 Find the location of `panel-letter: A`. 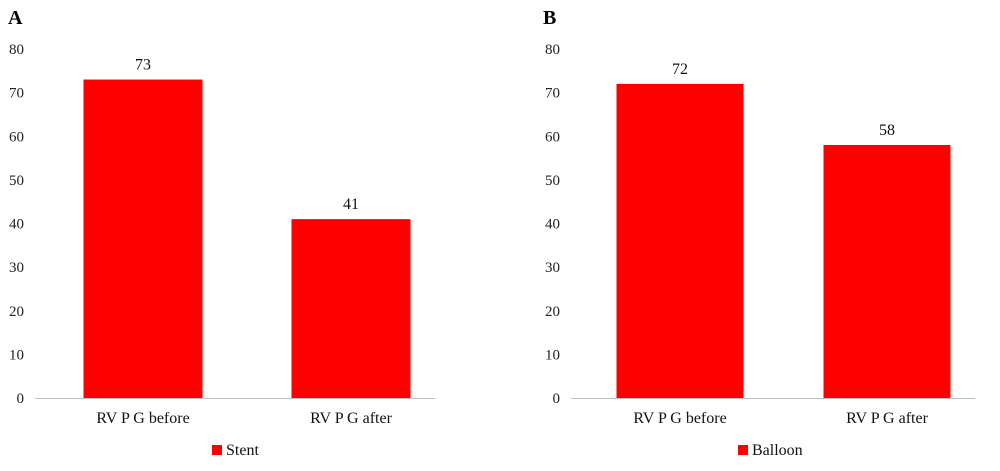

panel-letter: A is located at coordinates (15, 18).